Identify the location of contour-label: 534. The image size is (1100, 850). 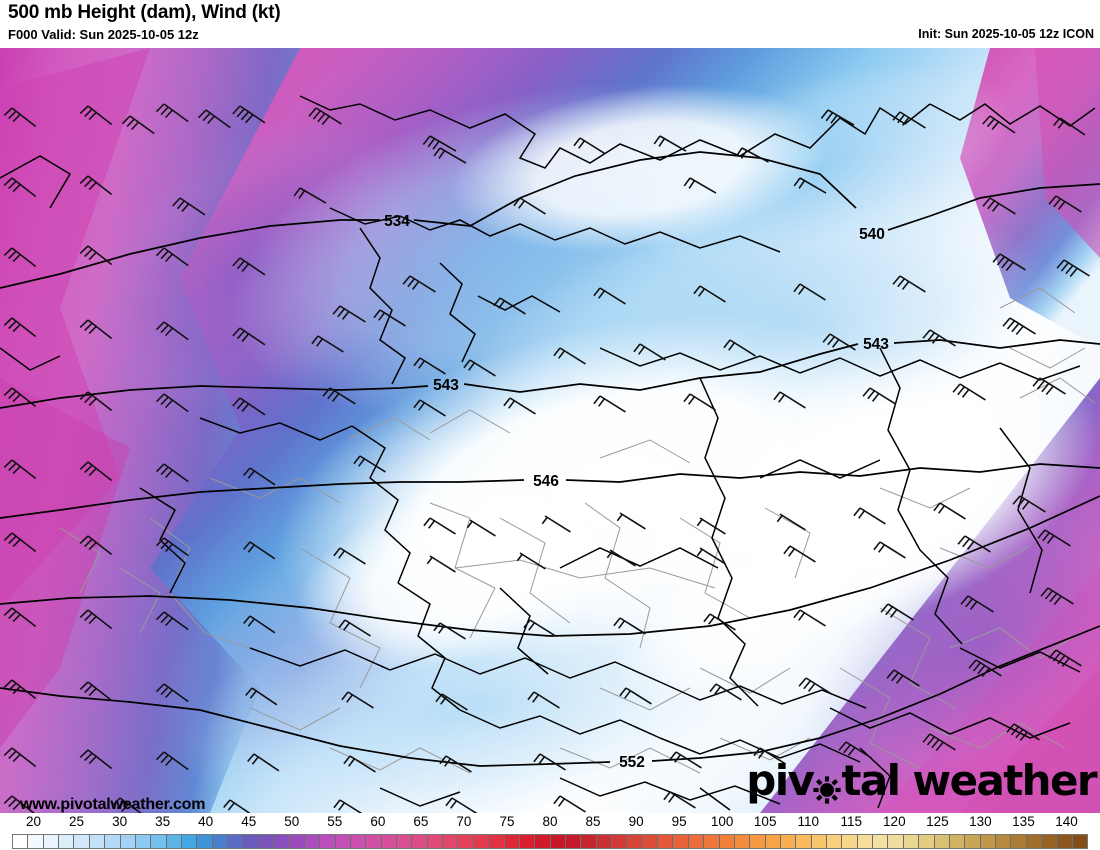
(397, 221).